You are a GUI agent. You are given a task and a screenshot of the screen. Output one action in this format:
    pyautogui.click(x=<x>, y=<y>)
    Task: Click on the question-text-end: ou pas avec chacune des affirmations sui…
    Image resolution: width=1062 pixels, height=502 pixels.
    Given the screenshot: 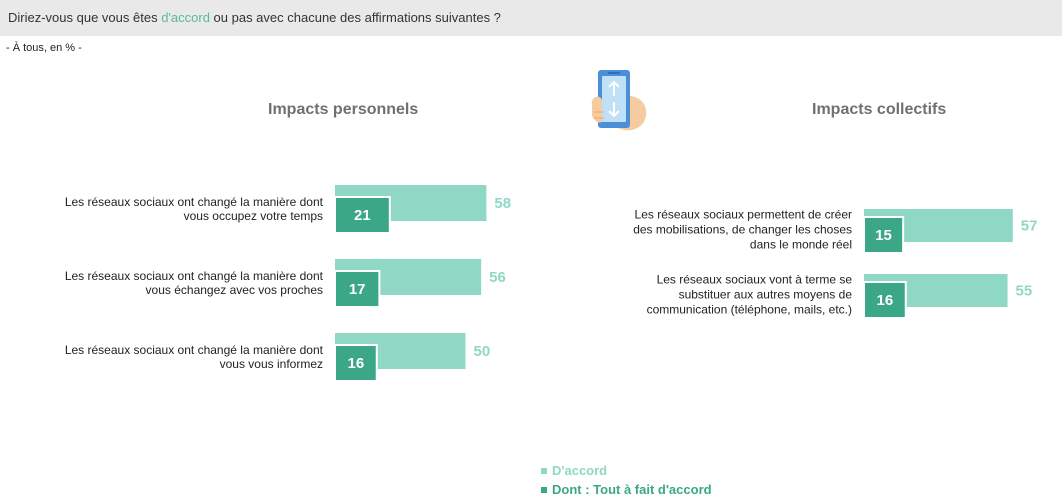 What is the action you would take?
    pyautogui.click(x=355, y=17)
    